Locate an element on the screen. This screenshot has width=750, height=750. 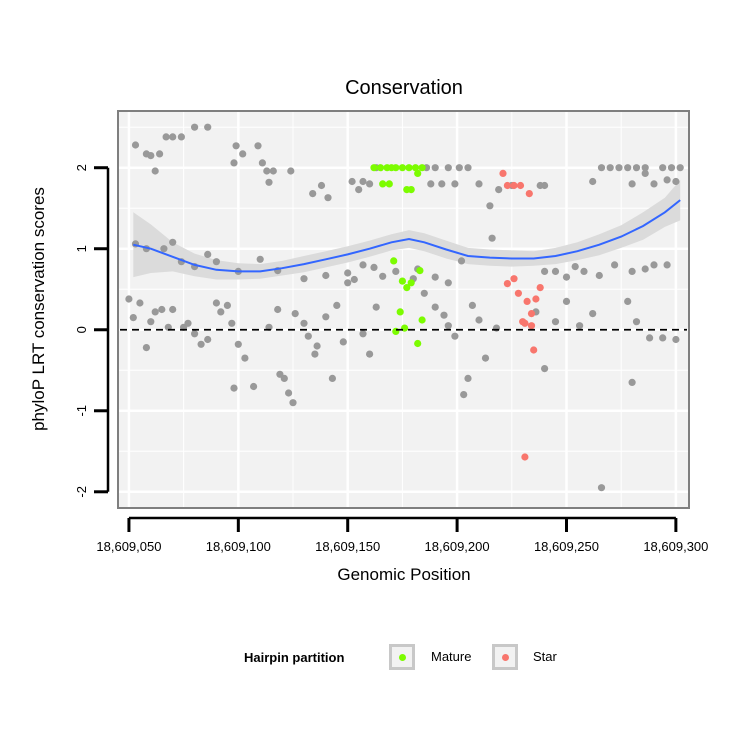
y-axis-ticks: -2 -1 0 1 2 is located at coordinates (92, 331).